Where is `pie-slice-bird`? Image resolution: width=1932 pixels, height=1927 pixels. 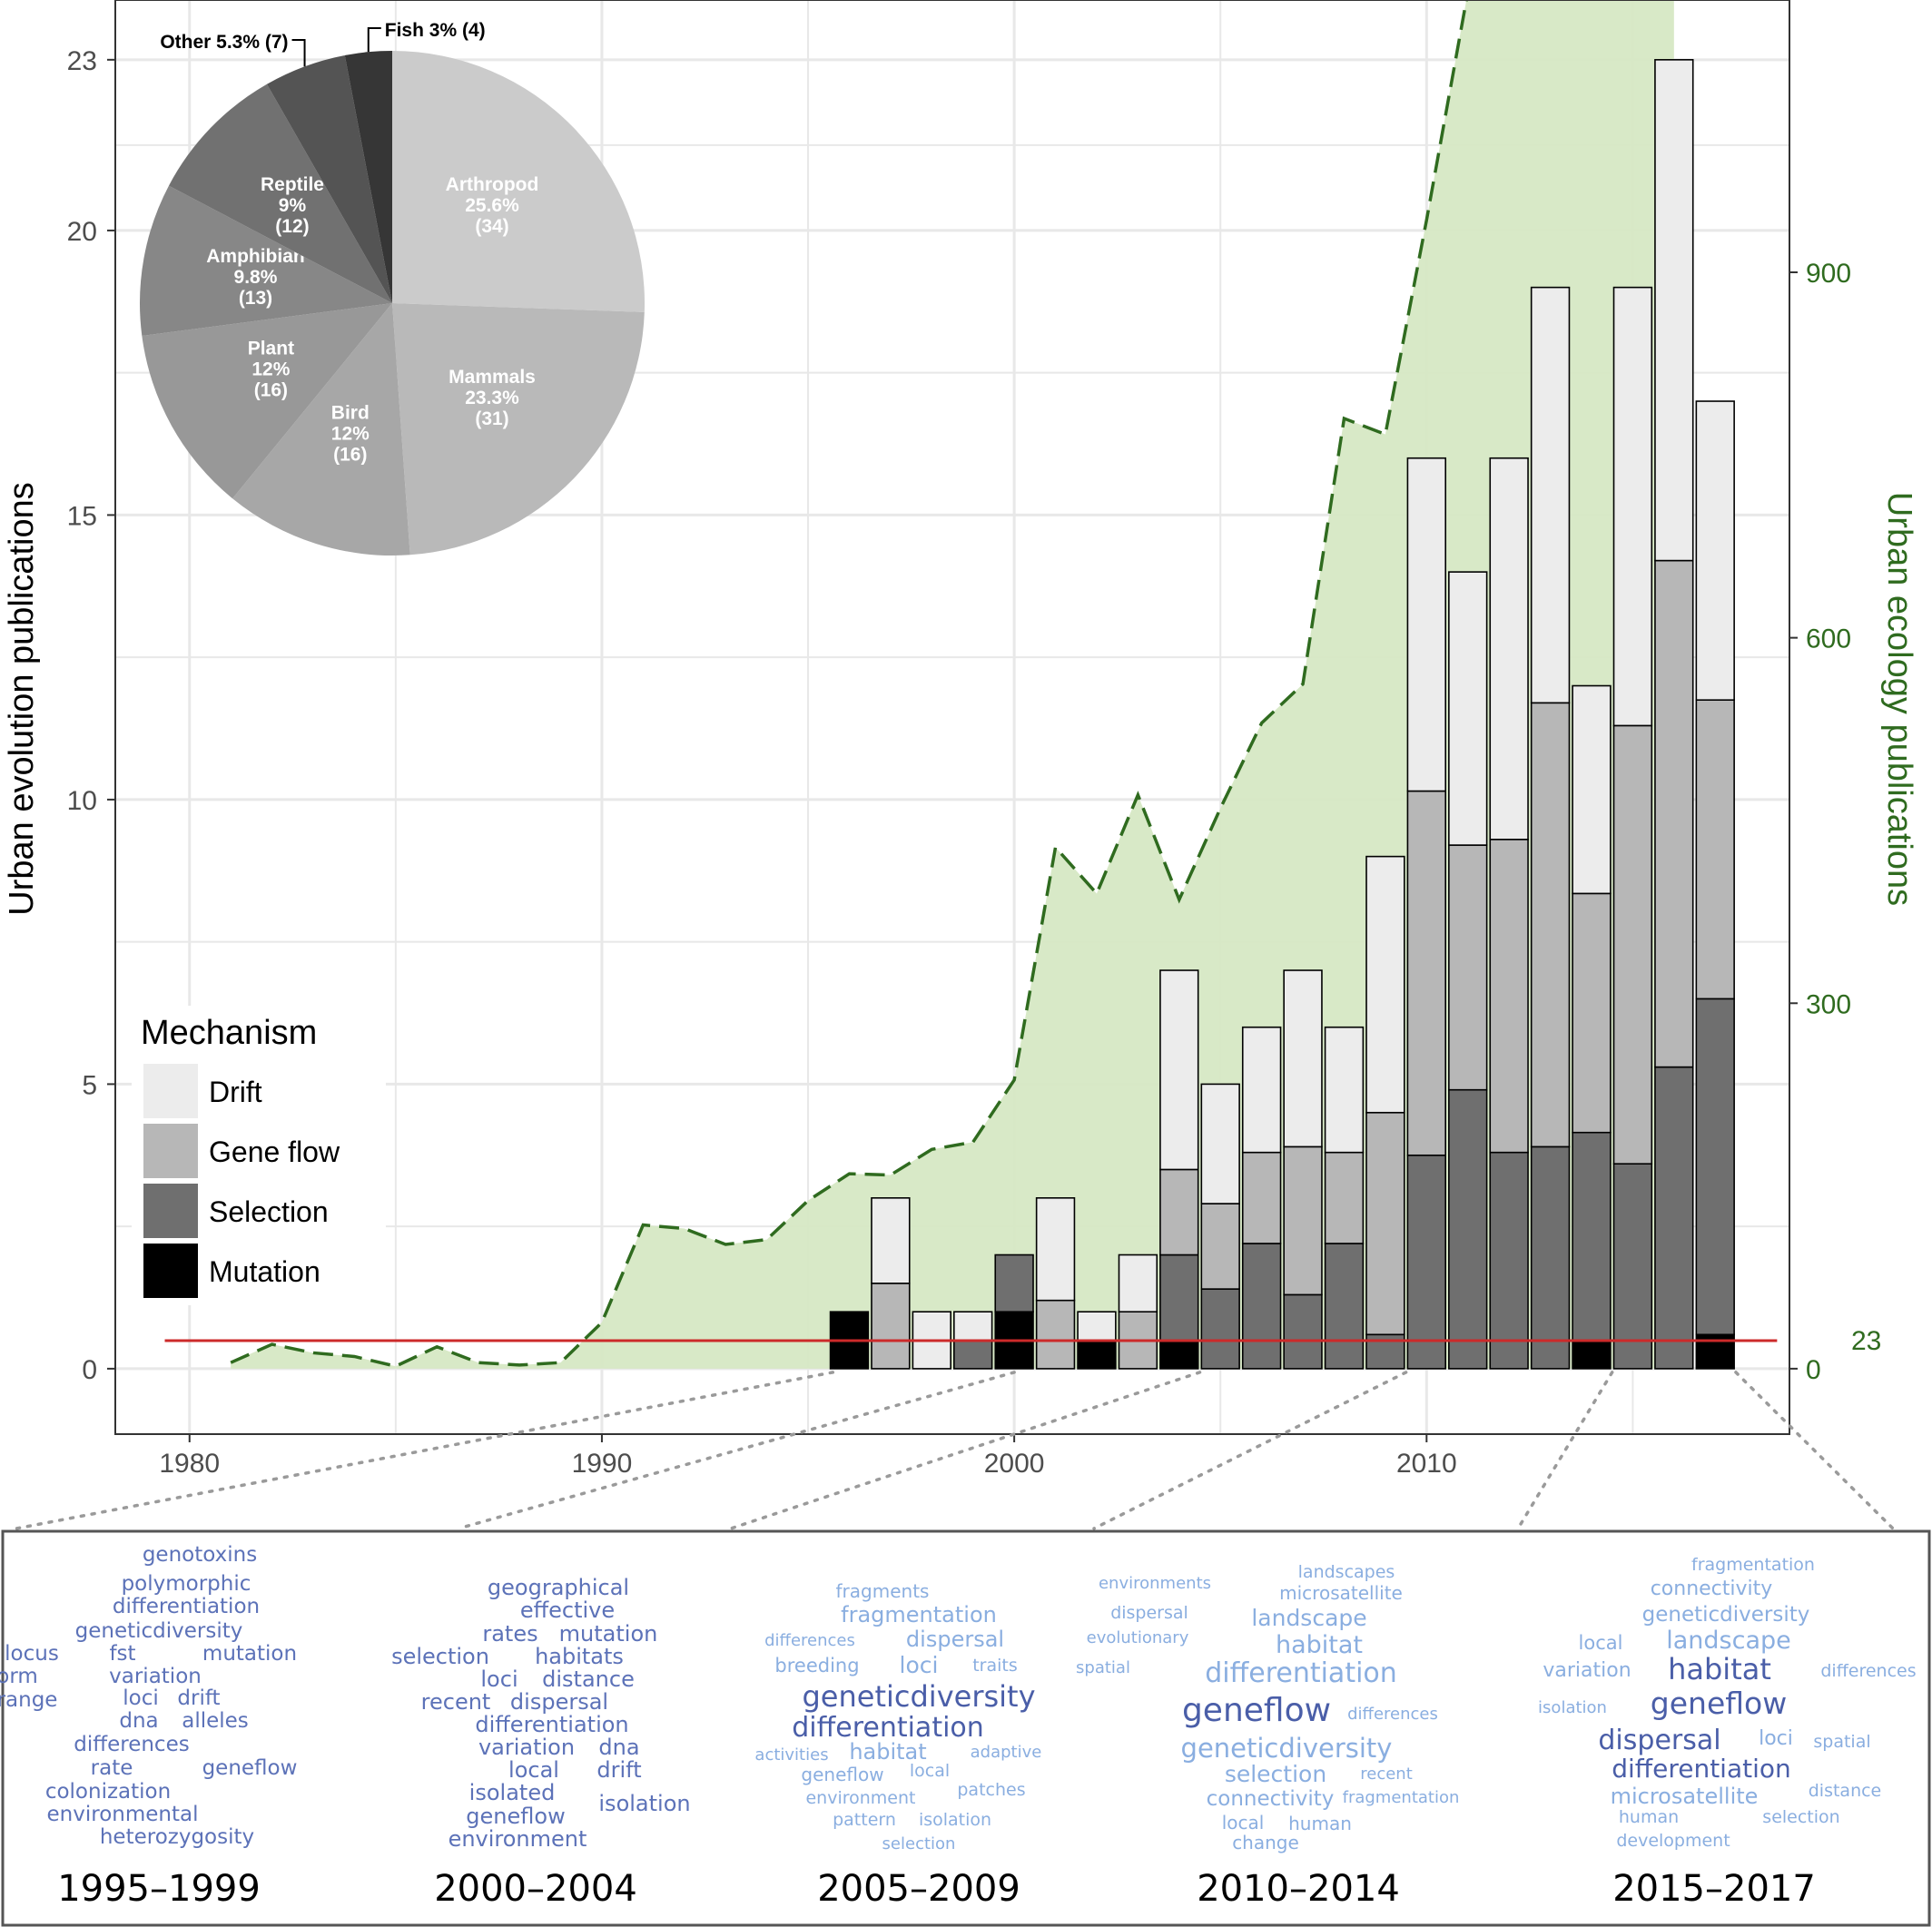
pie-slice-bird is located at coordinates (321, 429).